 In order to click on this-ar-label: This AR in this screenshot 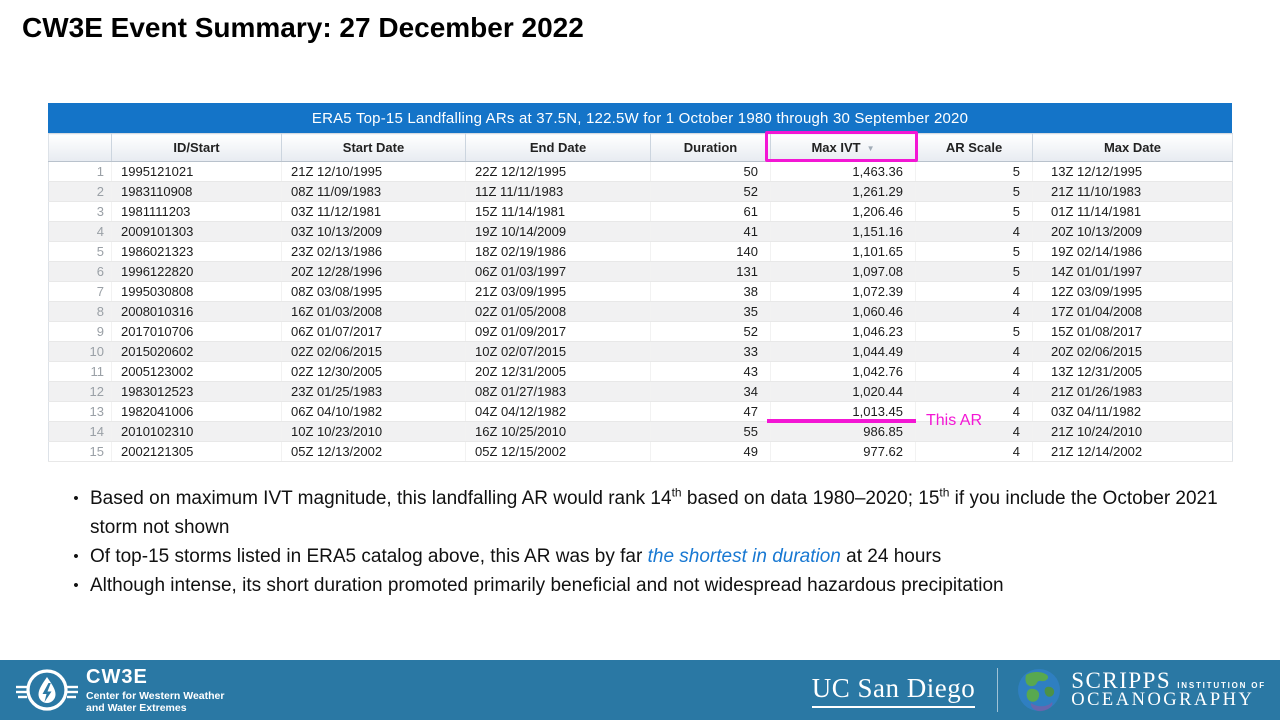, I will do `click(954, 420)`.